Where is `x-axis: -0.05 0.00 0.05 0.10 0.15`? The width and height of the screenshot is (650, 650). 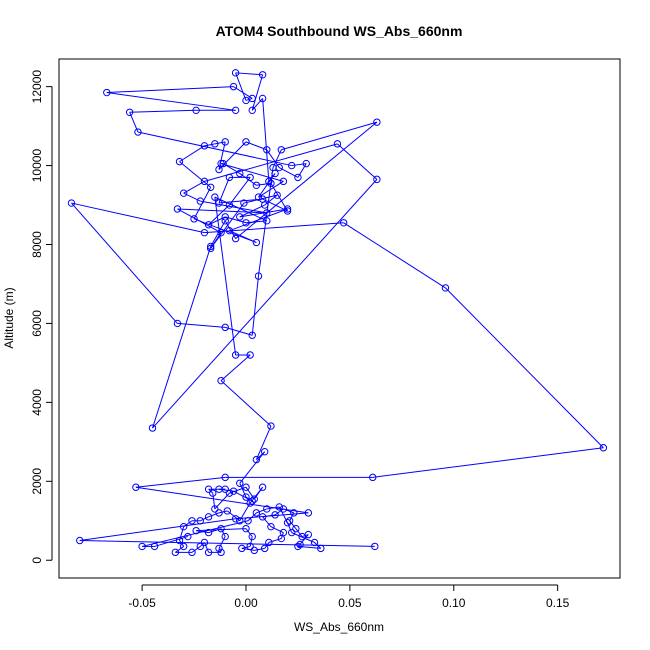 x-axis: -0.05 0.00 0.05 0.10 0.15 is located at coordinates (349, 597).